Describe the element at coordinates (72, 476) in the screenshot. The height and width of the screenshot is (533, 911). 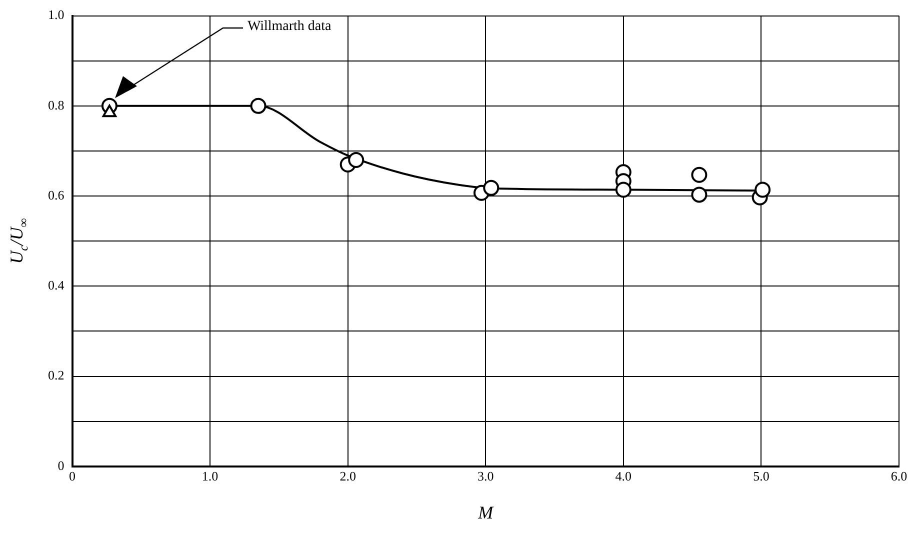
I see `x-tick-label: 0` at that location.